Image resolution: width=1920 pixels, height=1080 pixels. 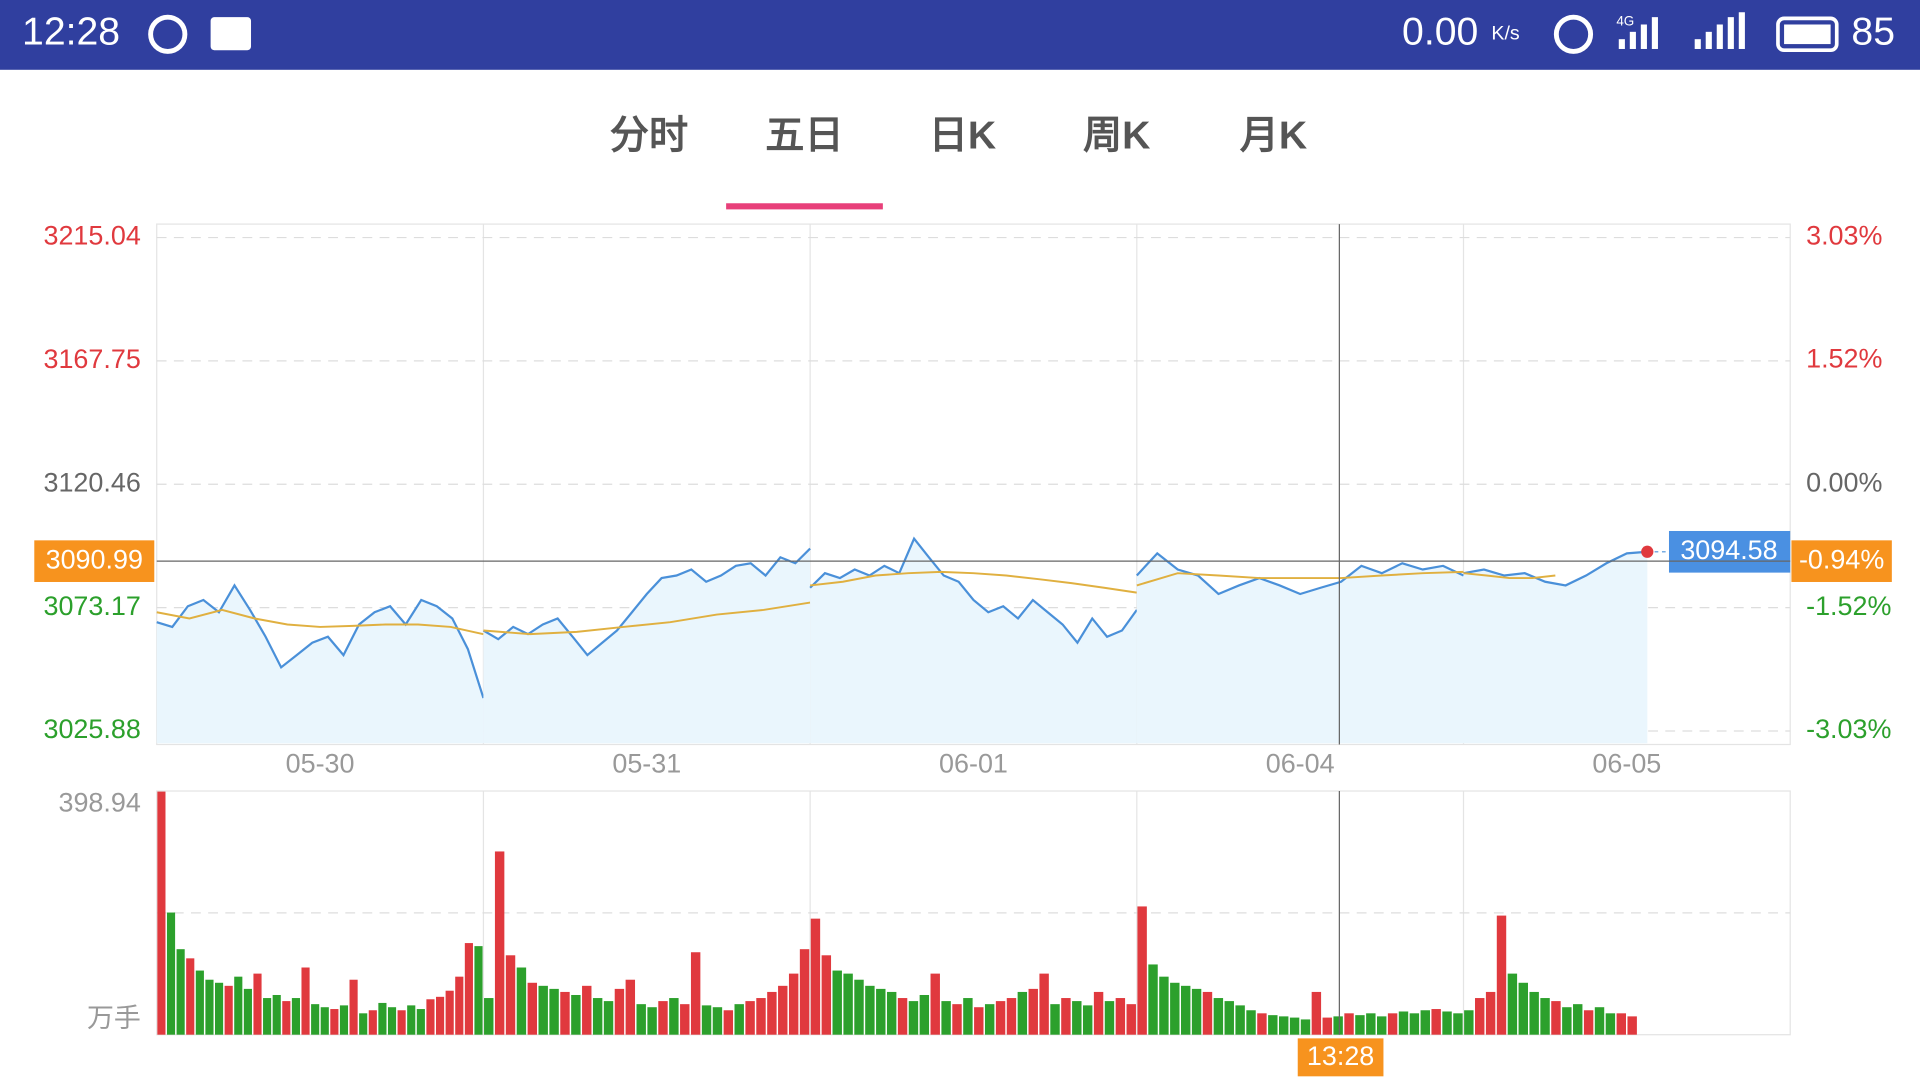 What do you see at coordinates (649, 136) in the screenshot?
I see `tab: 分时` at bounding box center [649, 136].